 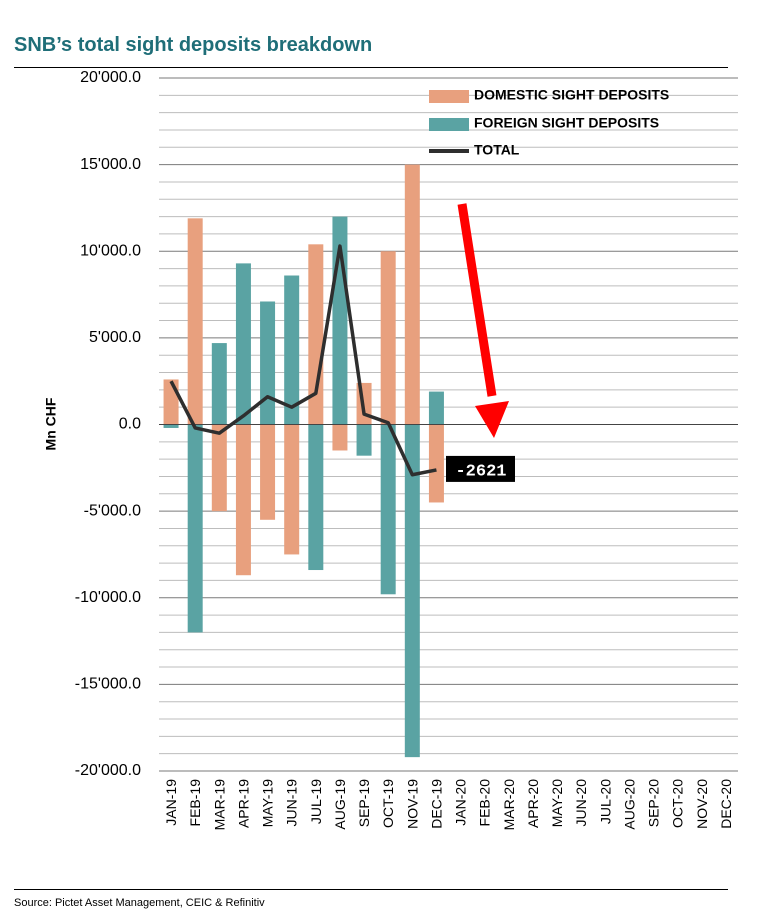 What do you see at coordinates (388, 803) in the screenshot?
I see `x-tick-label: OCT-19` at bounding box center [388, 803].